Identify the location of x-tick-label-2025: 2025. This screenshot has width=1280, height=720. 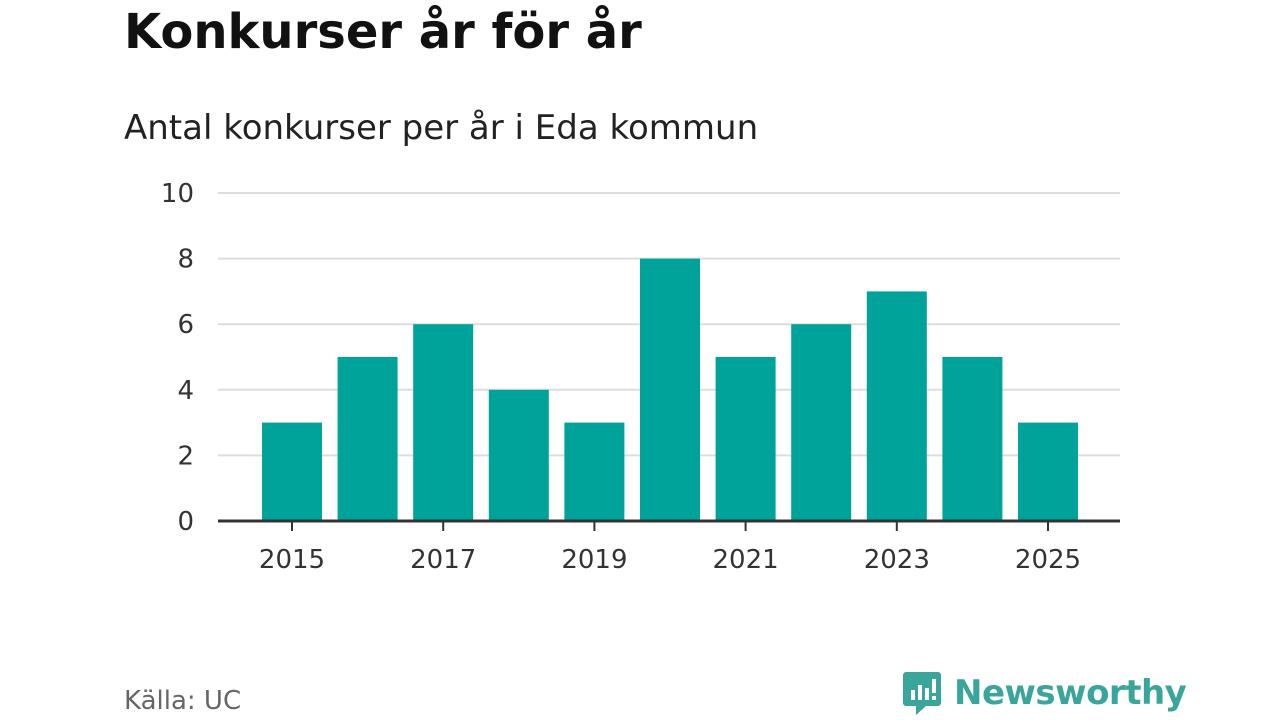
(1048, 560).